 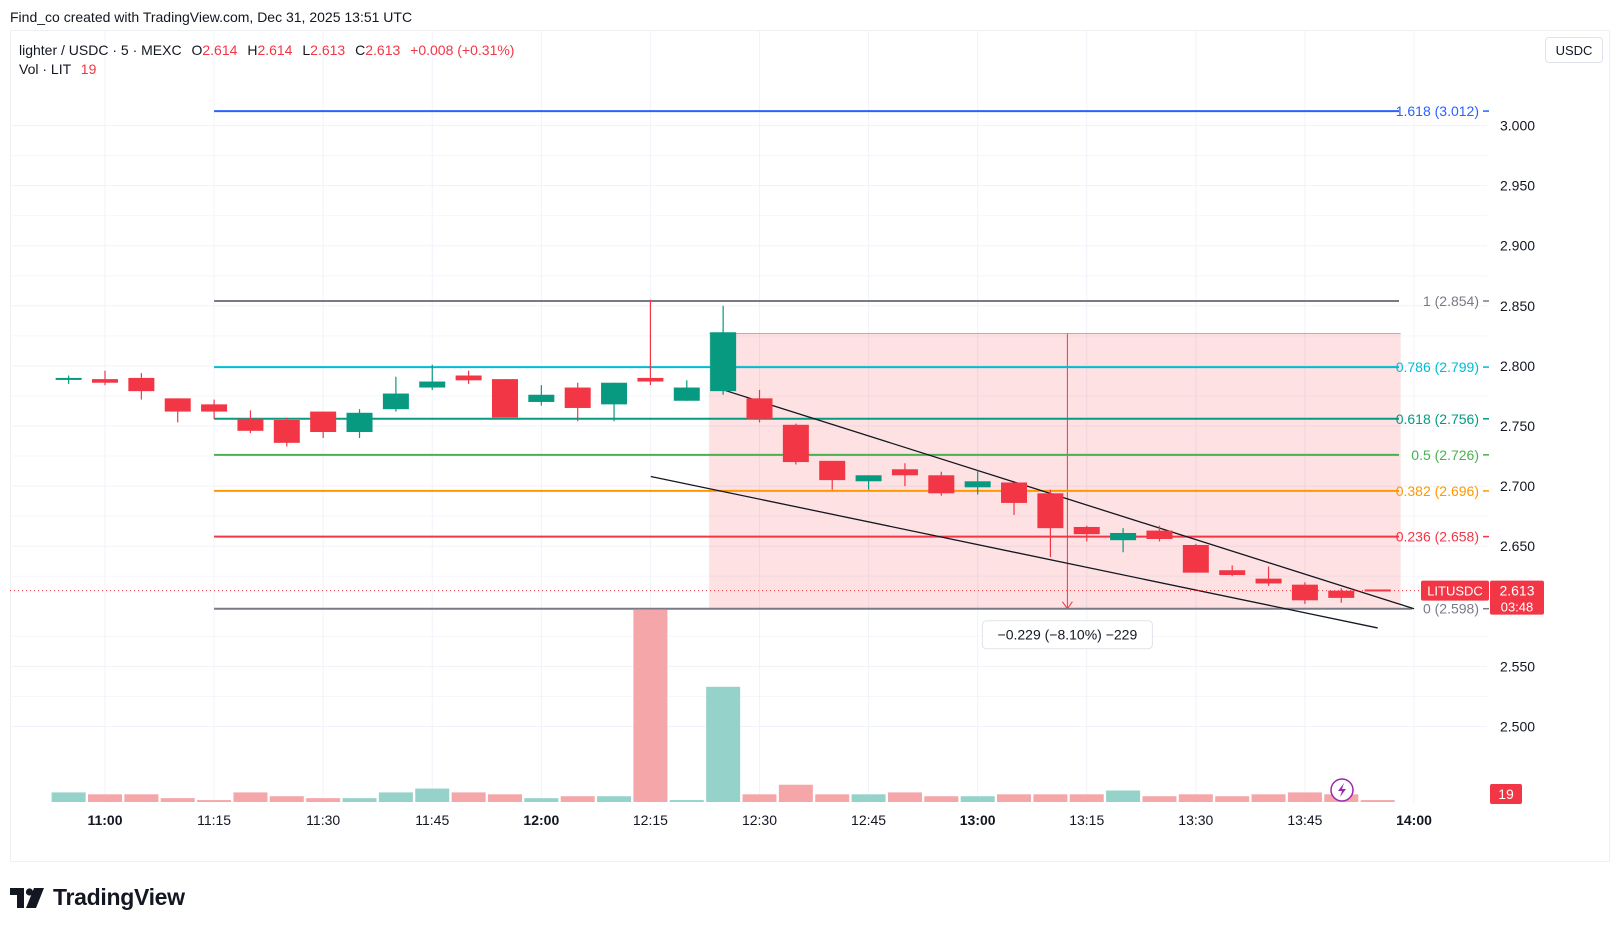 What do you see at coordinates (275, 50) in the screenshot?
I see `high-value: 2.614` at bounding box center [275, 50].